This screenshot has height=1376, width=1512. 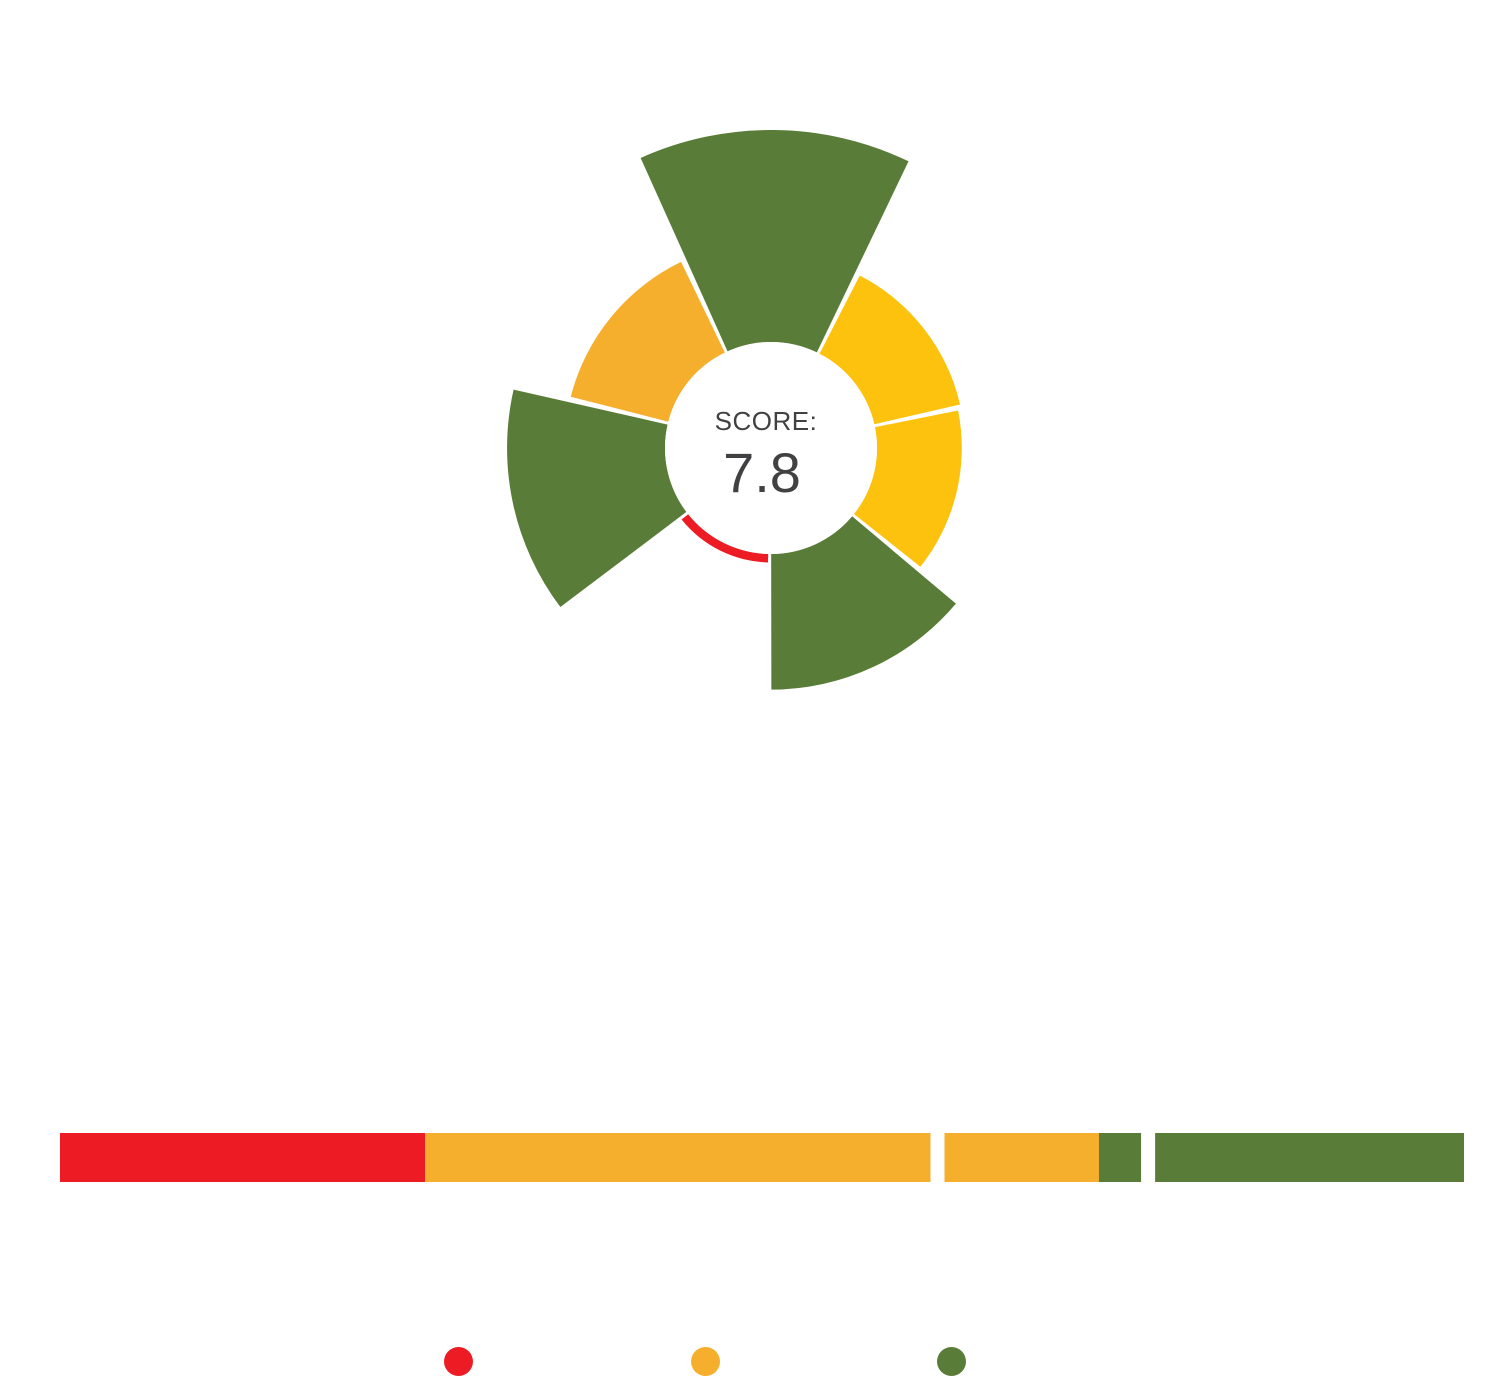 I want to click on score-value: 7.8, so click(x=762, y=472).